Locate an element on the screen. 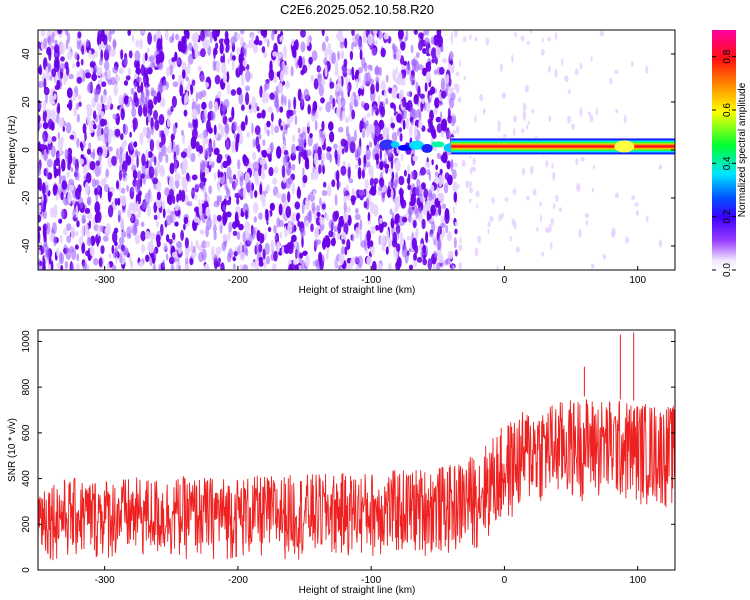 The width and height of the screenshot is (750, 600). x-tick-label: 0 is located at coordinates (505, 580).